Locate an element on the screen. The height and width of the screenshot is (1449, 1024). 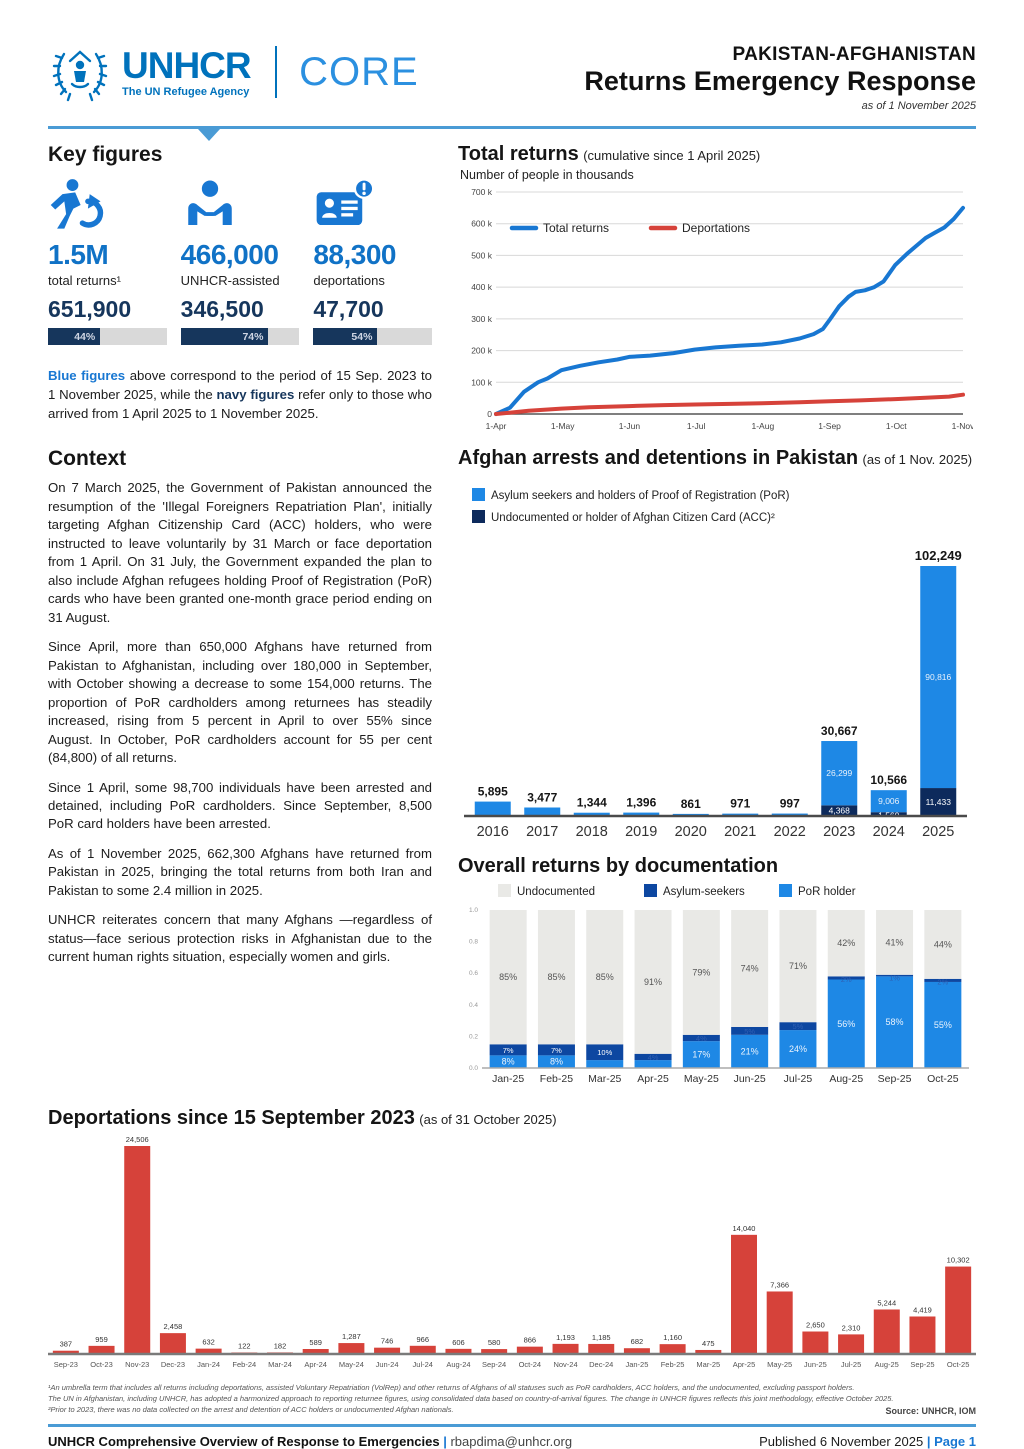
svg-text: Oct-23 is located at coordinates (101, 1364).